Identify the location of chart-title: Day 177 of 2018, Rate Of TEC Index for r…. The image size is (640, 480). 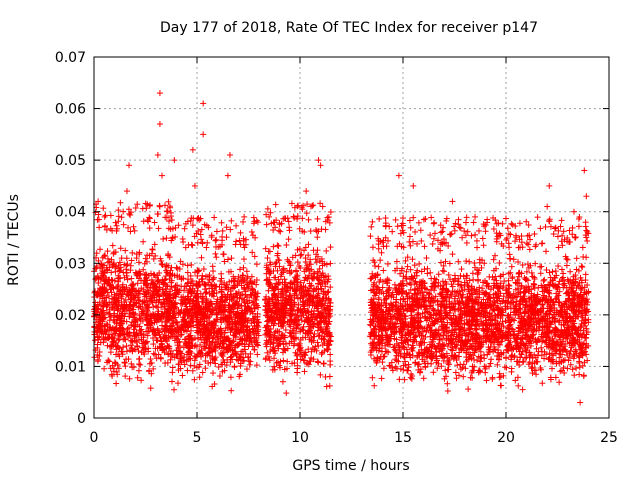
(349, 28).